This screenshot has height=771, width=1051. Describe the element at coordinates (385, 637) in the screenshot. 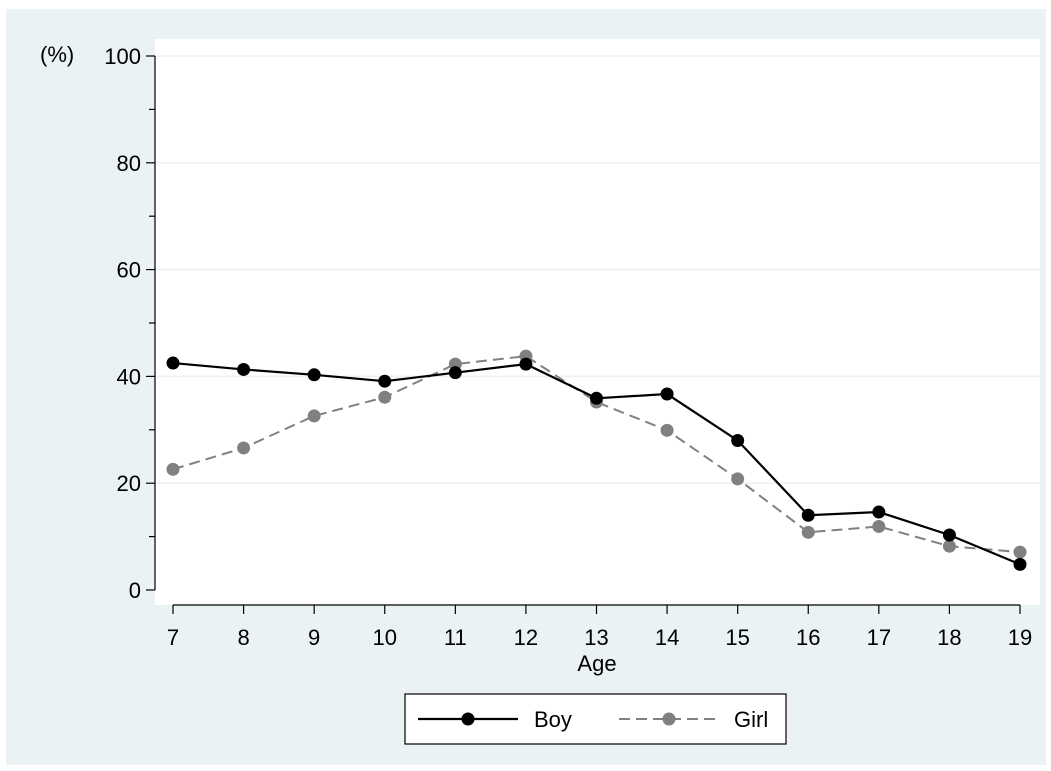

I see `x-tick-label-10: 10` at that location.